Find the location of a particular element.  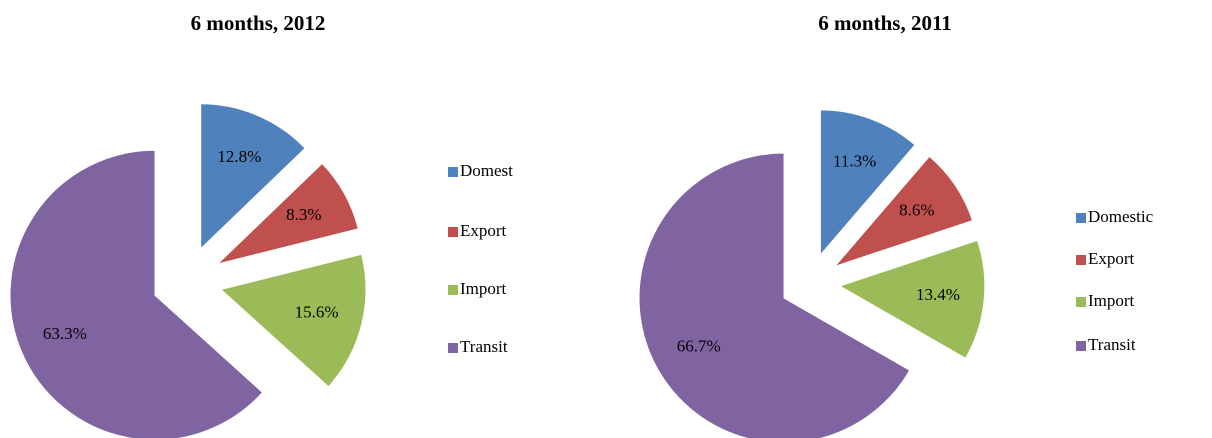

legend-label: Domest is located at coordinates (486, 170).